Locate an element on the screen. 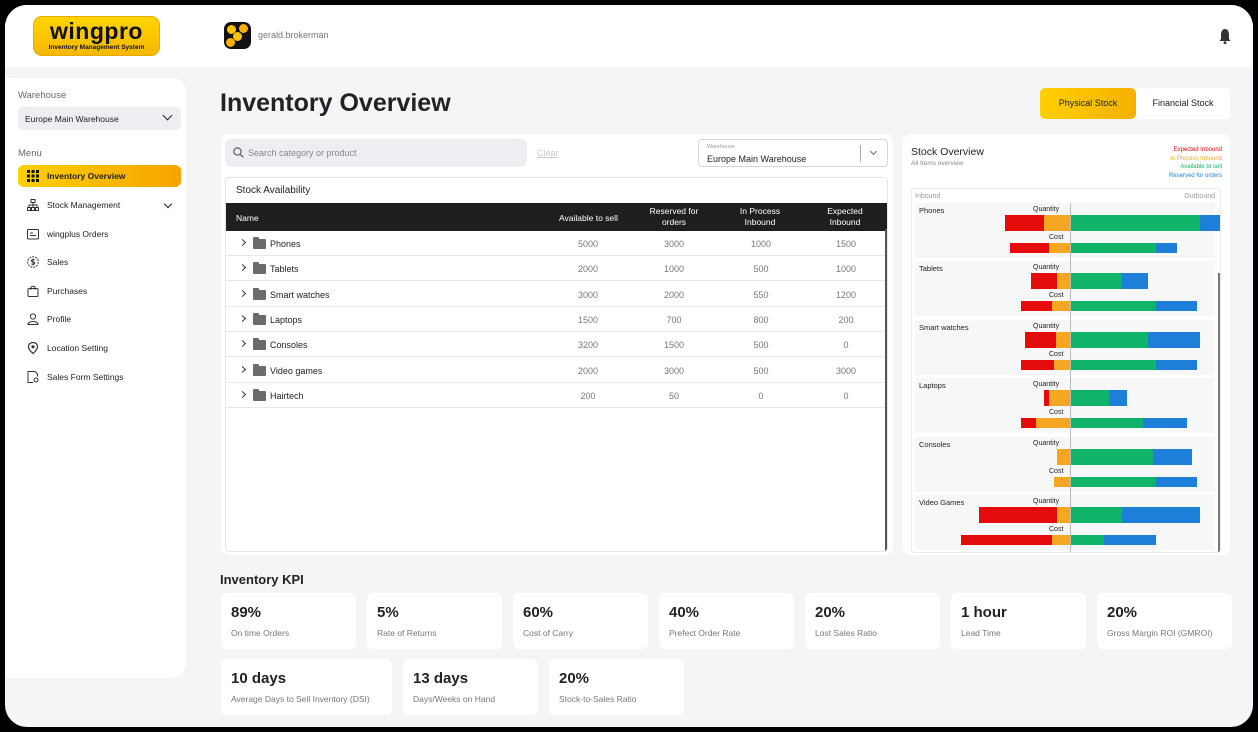 This screenshot has width=1258, height=732. kpi-value: 20% is located at coordinates (574, 678).